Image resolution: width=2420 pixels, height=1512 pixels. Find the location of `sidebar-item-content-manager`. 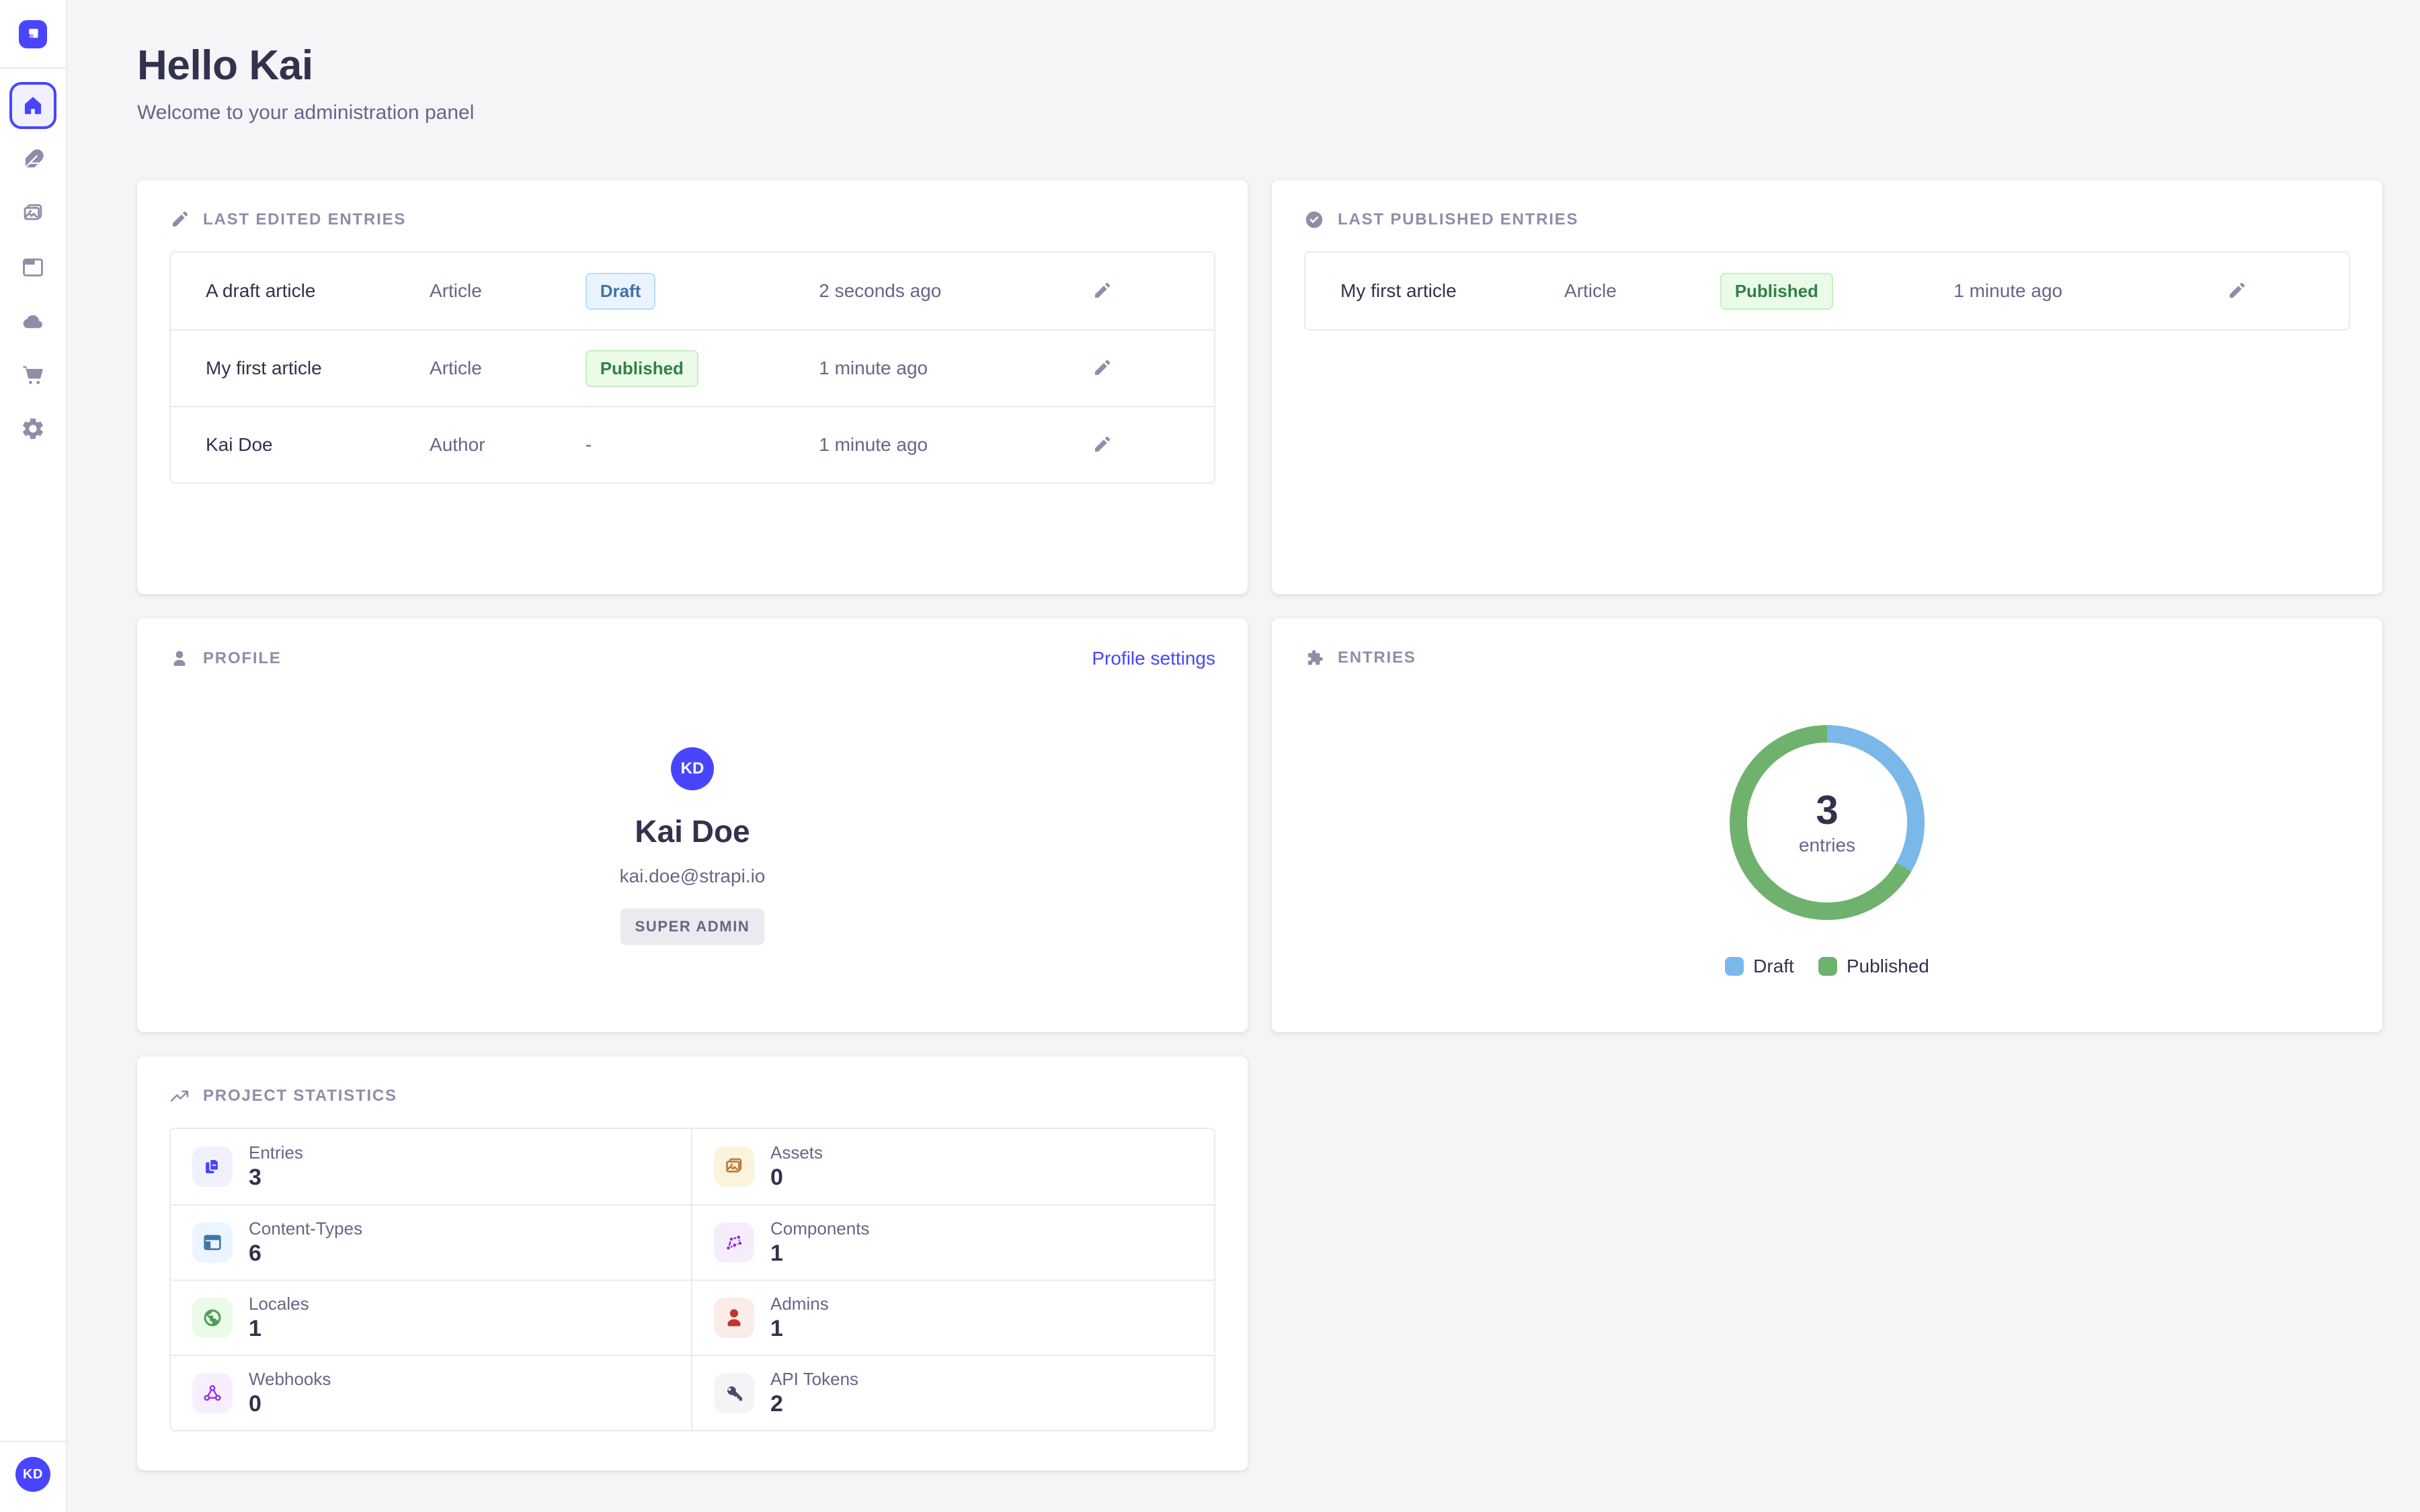

sidebar-item-content-manager is located at coordinates (33, 160).